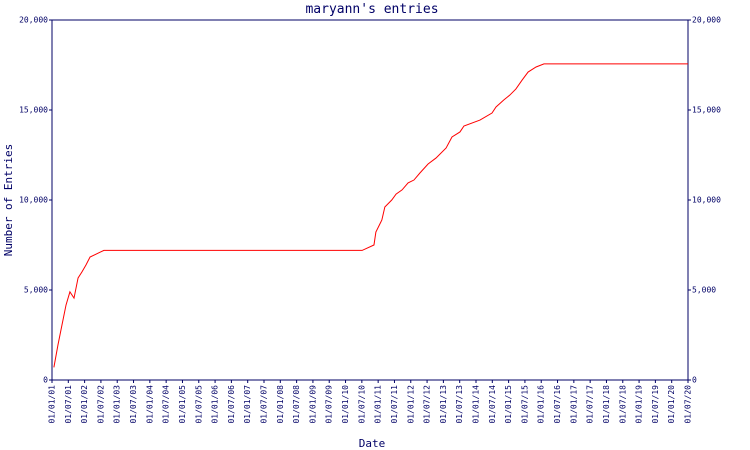  I want to click on x-tick-label: 01/01/19, so click(639, 404).